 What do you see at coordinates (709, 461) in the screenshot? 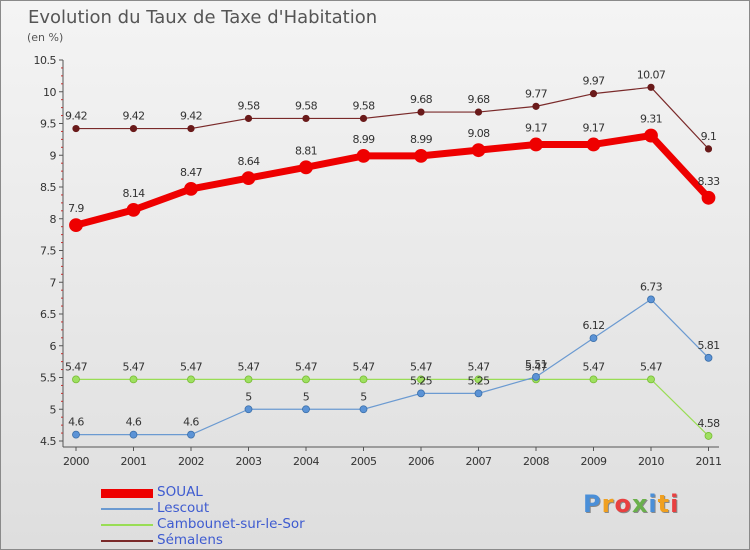
I see `x-tick-label: 2011` at bounding box center [709, 461].